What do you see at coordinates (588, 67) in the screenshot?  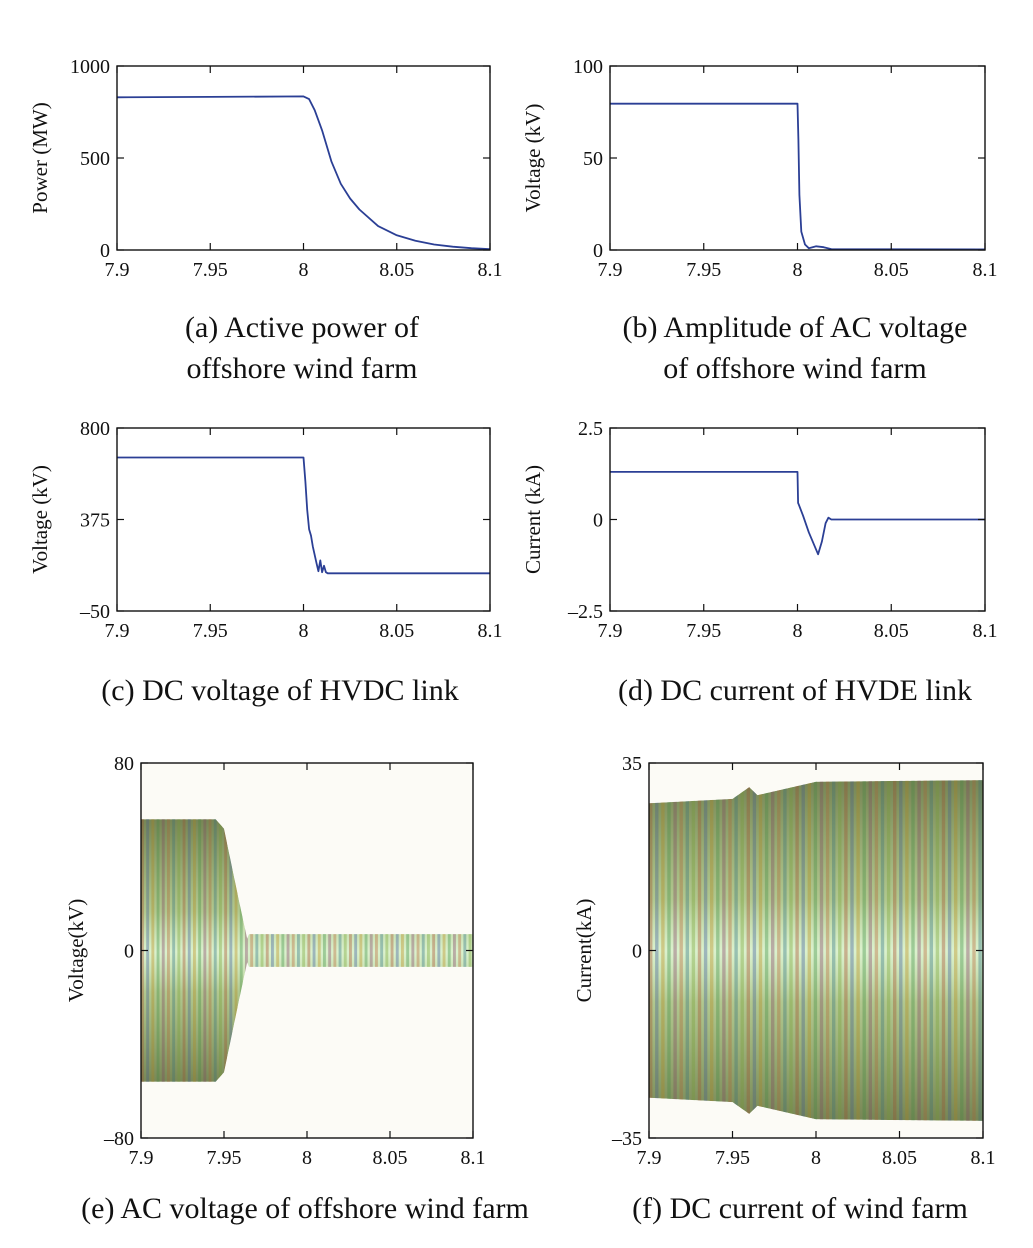 I see `y-tick-label: 100` at bounding box center [588, 67].